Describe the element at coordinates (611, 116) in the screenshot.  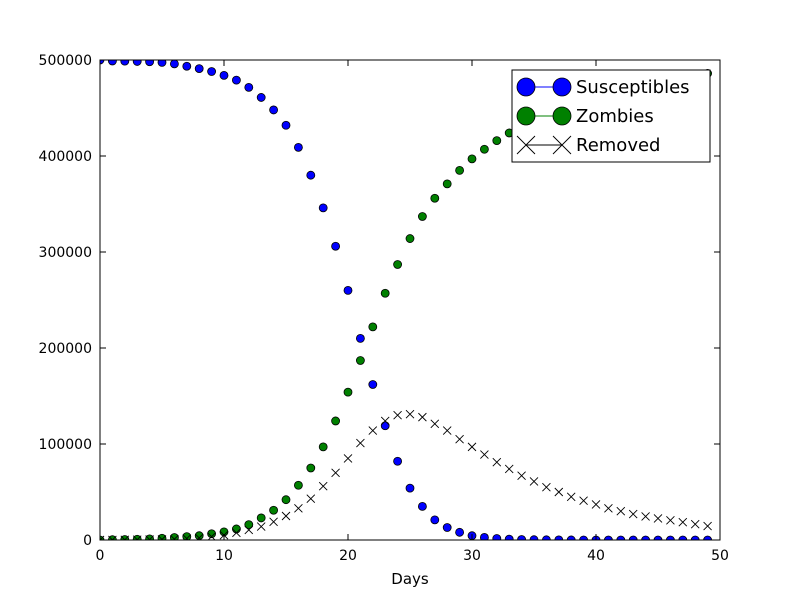
I see `legend: Susceptibles Zombies Removed` at that location.